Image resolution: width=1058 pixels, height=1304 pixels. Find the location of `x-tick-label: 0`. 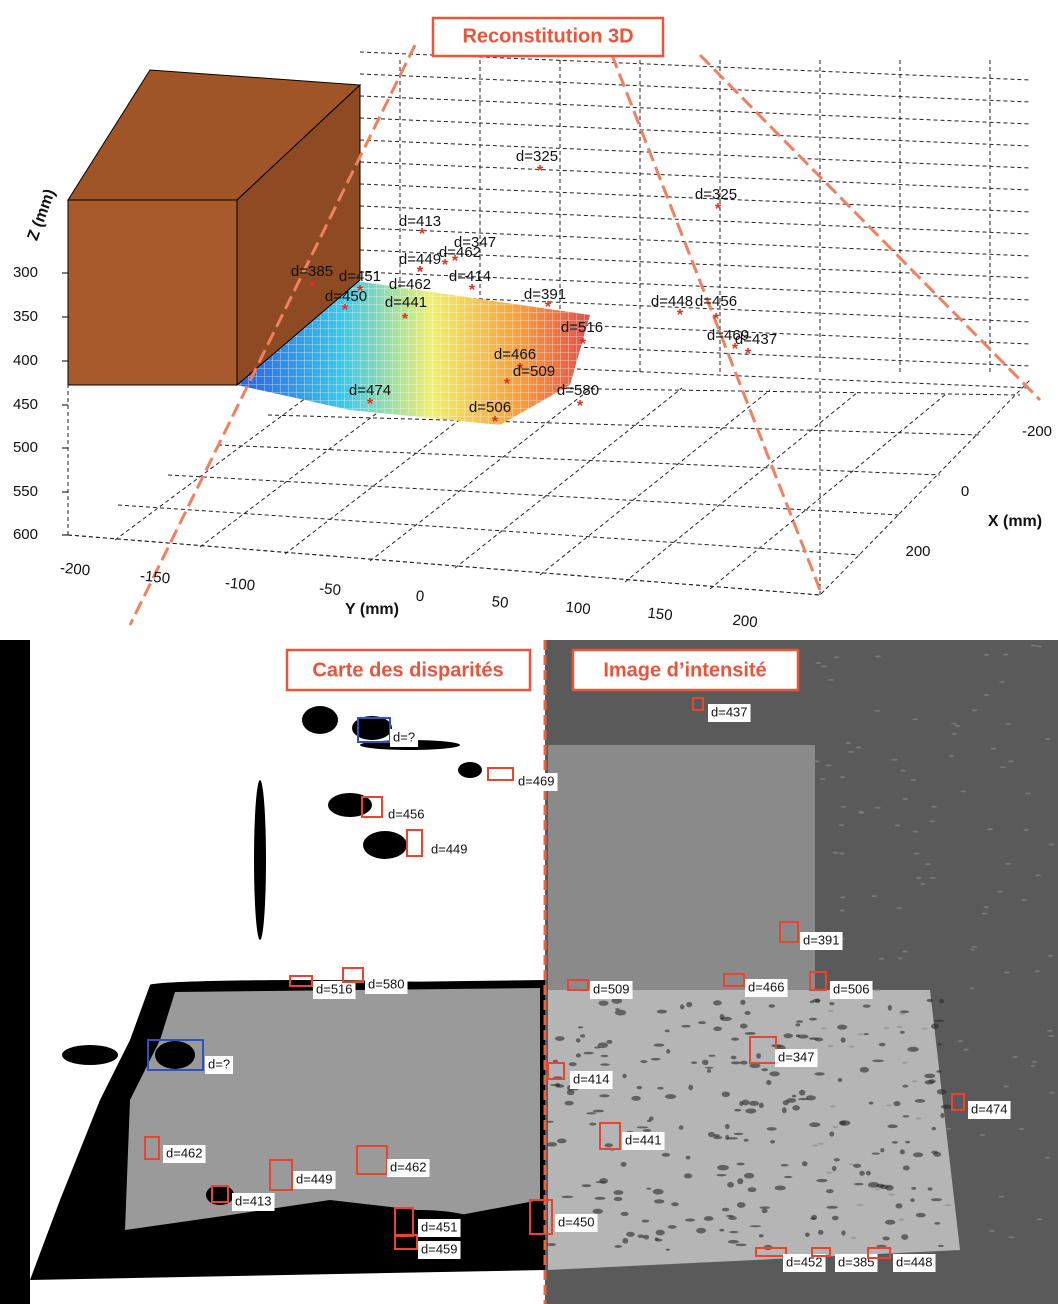

x-tick-label: 0 is located at coordinates (965, 491).